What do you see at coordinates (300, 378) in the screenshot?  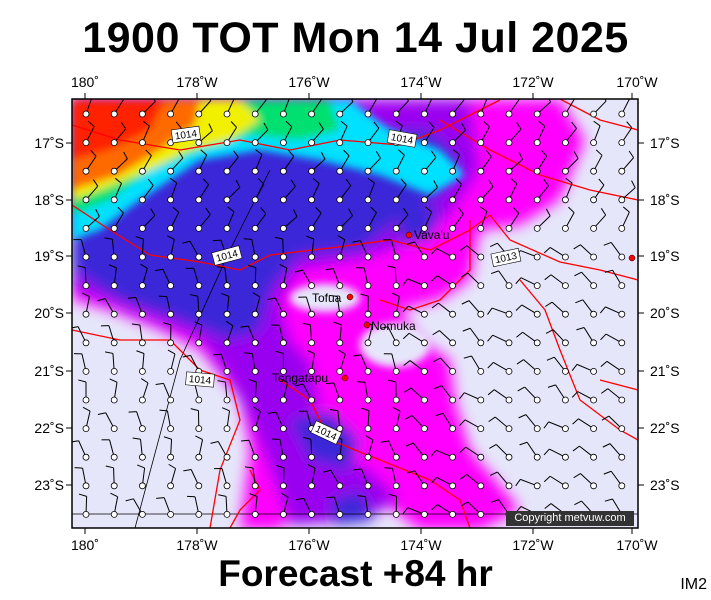 I see `place-label: Tongatapu` at bounding box center [300, 378].